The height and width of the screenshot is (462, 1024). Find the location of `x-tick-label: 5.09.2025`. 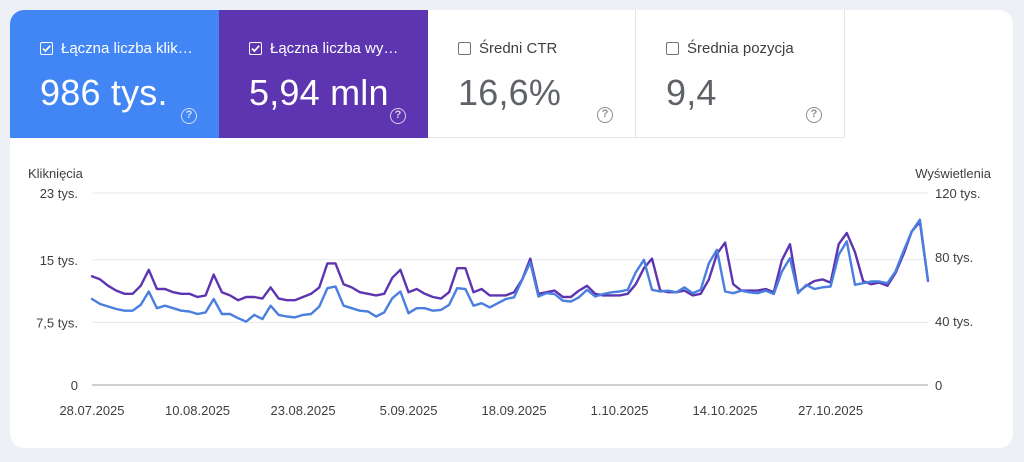

x-tick-label: 5.09.2025 is located at coordinates (409, 410).